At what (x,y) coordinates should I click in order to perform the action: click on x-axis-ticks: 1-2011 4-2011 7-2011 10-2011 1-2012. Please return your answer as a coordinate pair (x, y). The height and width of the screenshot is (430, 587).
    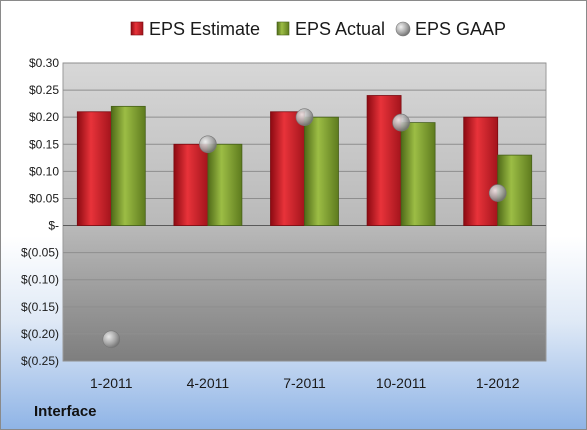
    Looking at the image, I should click on (305, 383).